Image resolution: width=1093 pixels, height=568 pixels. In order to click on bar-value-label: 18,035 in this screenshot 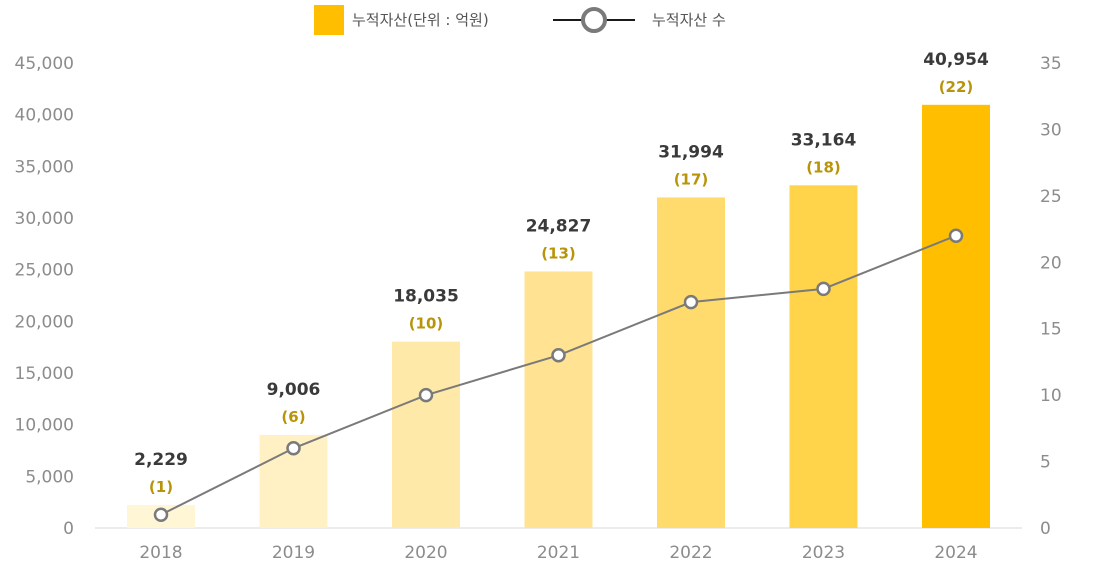, I will do `click(426, 297)`.